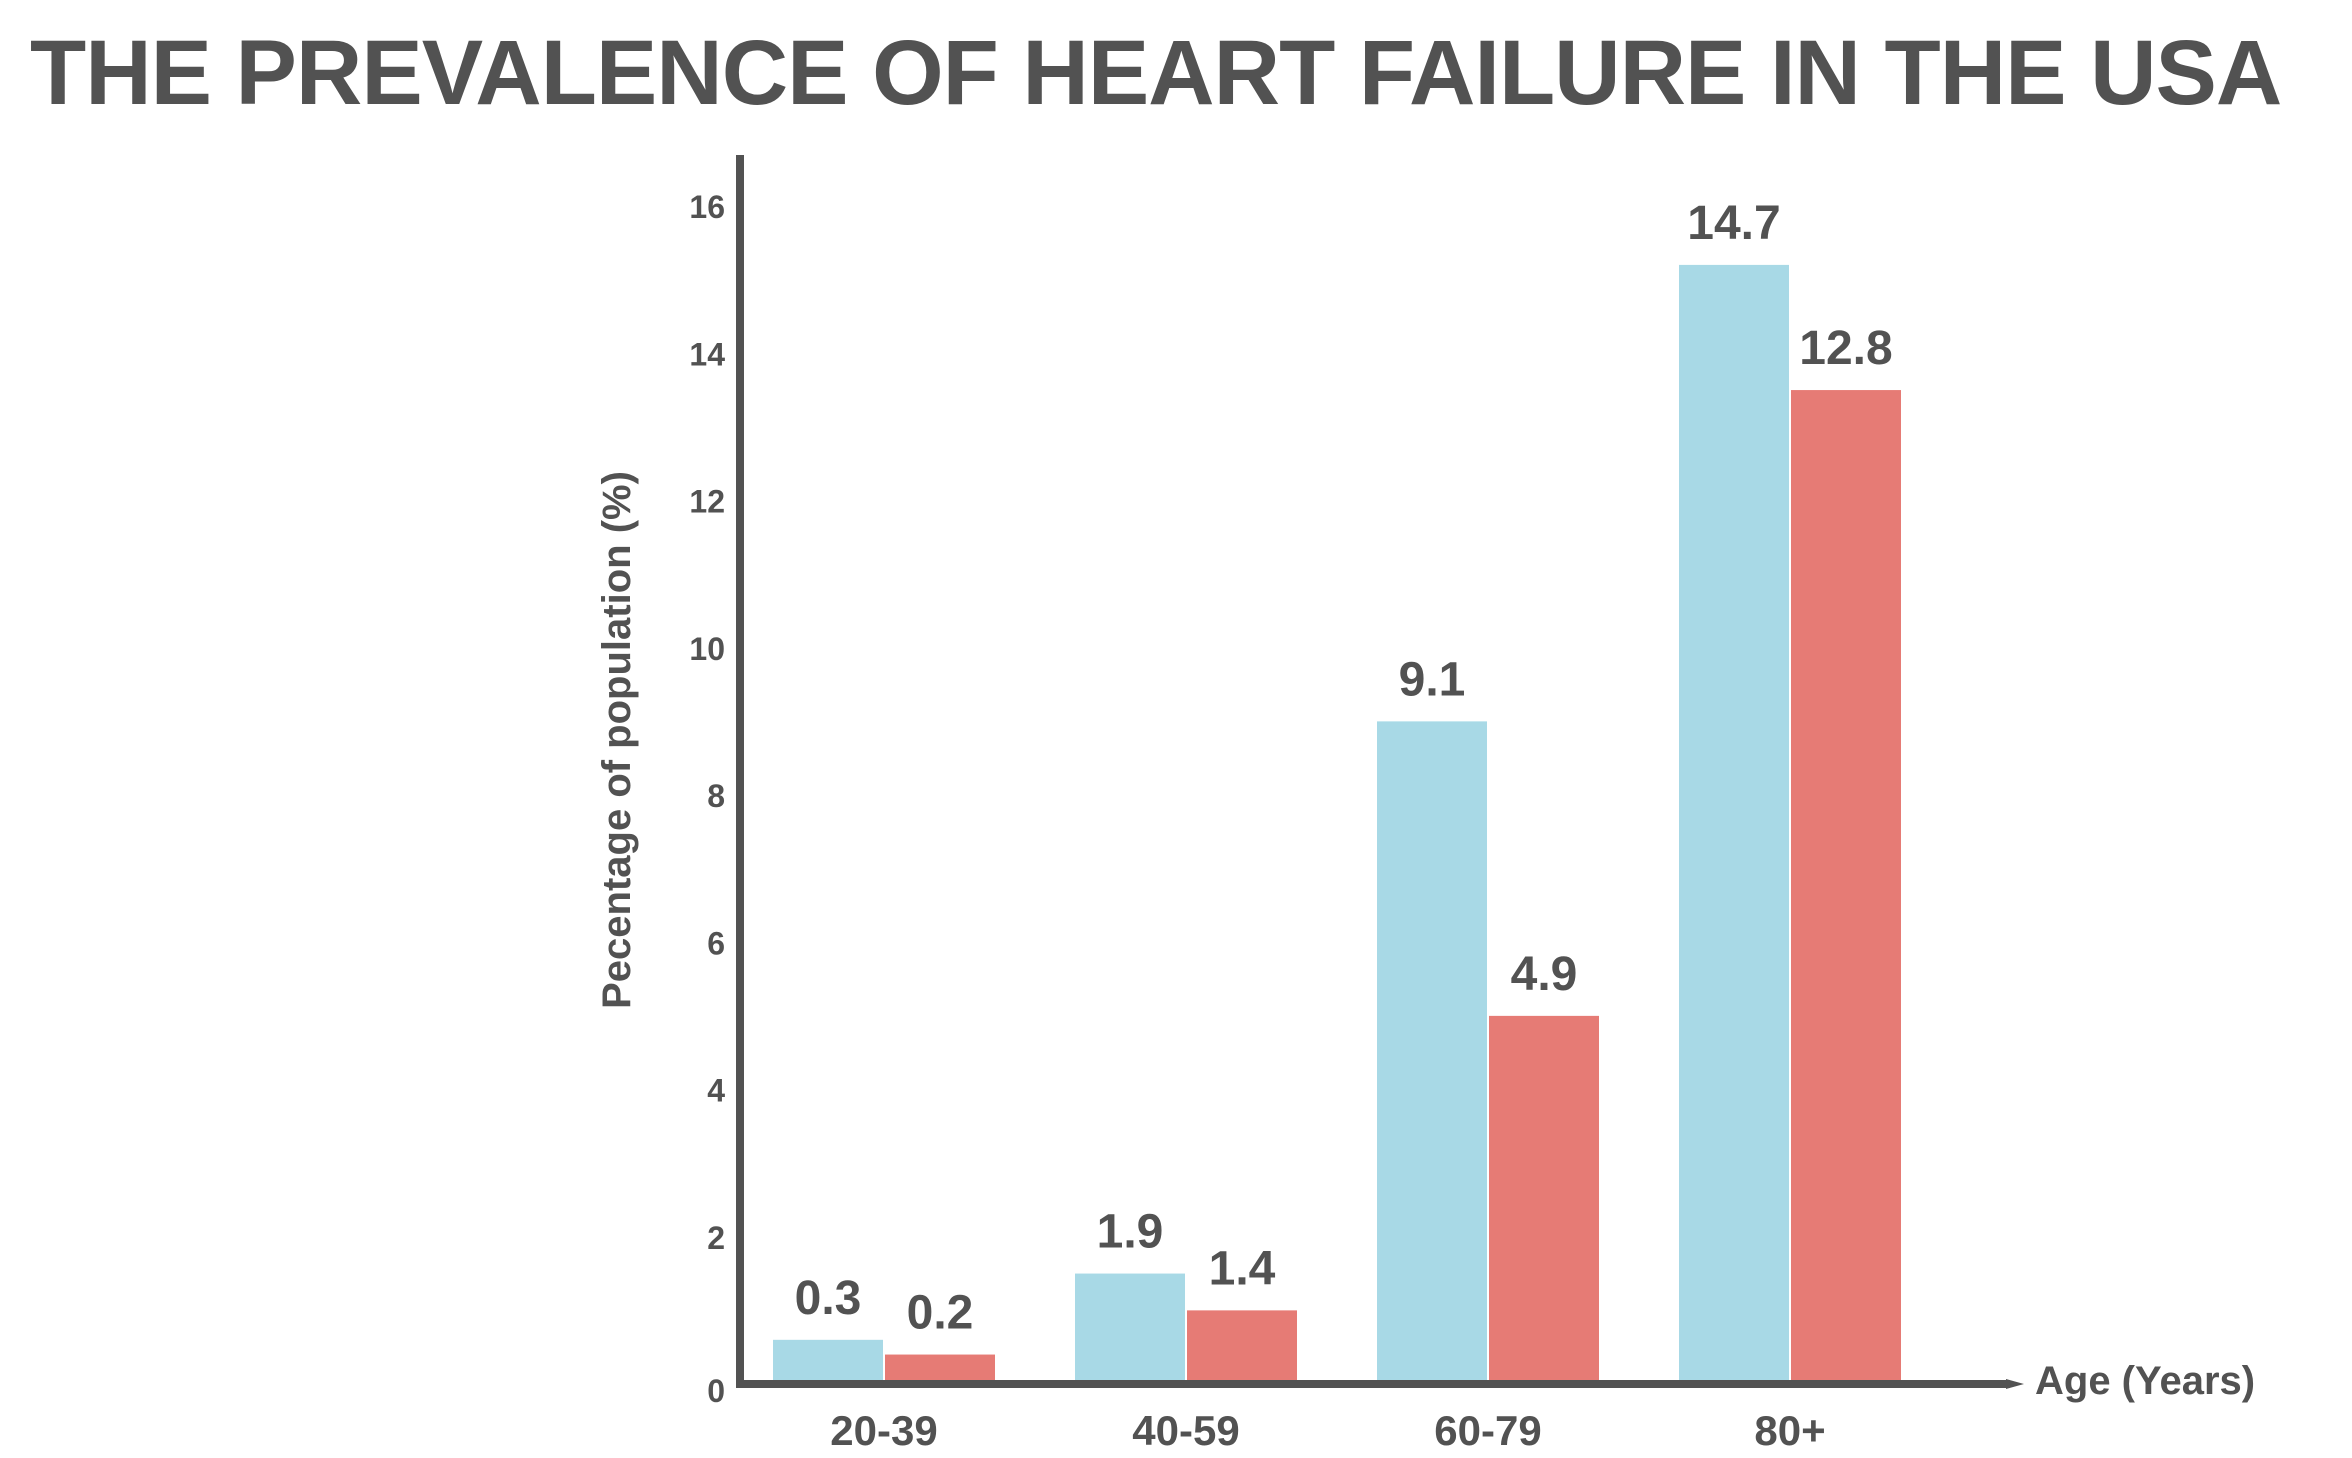 This screenshot has height=1458, width=2352. What do you see at coordinates (707, 207) in the screenshot?
I see `y-tick-label: 16` at bounding box center [707, 207].